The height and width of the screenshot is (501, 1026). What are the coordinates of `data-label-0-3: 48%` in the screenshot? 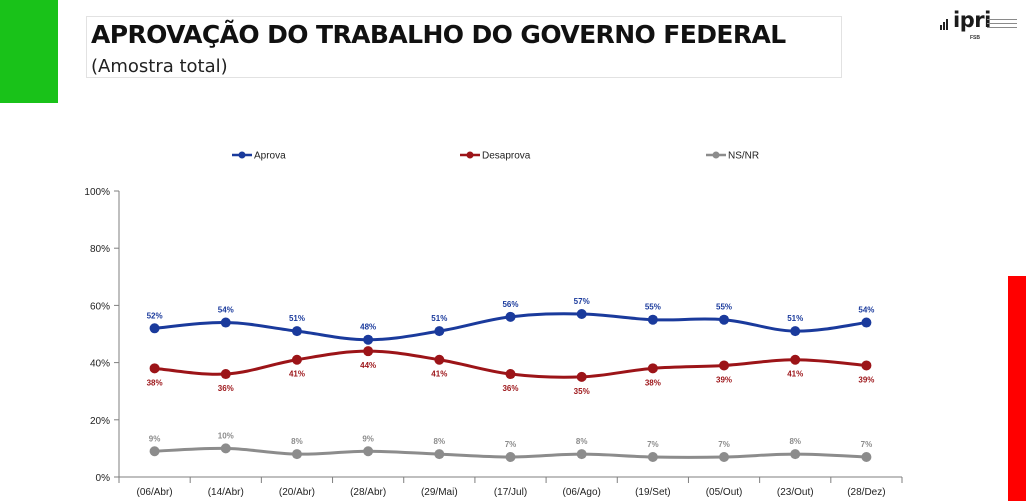 It's located at (368, 327).